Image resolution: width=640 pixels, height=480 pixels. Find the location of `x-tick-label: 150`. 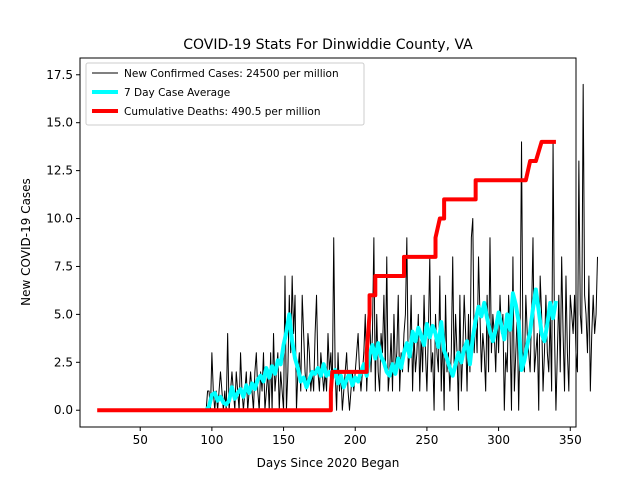

x-tick-label: 150 is located at coordinates (283, 440).